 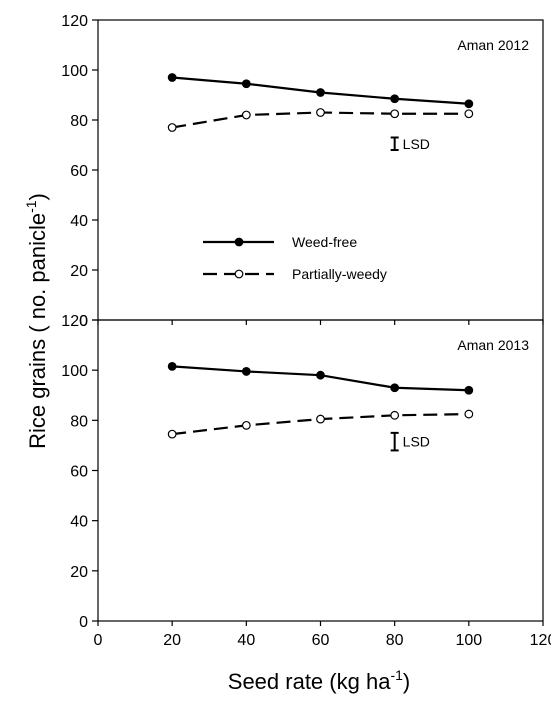 I want to click on x-axis-title-superscript: -1, so click(x=396, y=675).